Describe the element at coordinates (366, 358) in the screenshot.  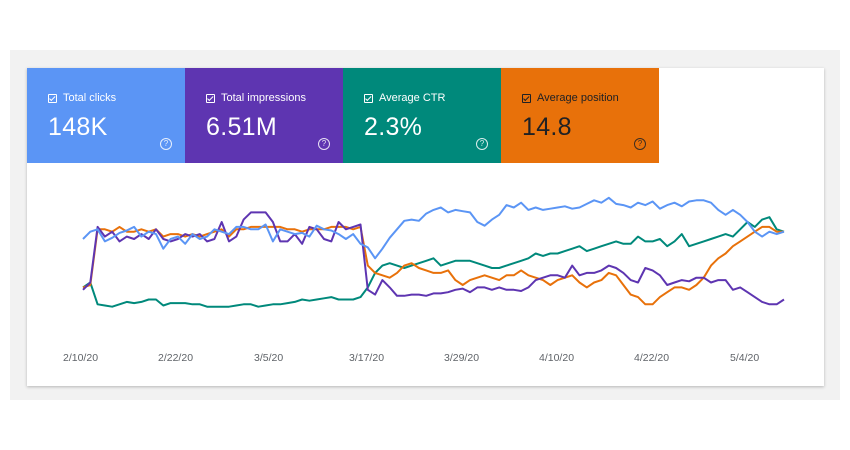
I see `x-tick-label: 3/17/20` at that location.